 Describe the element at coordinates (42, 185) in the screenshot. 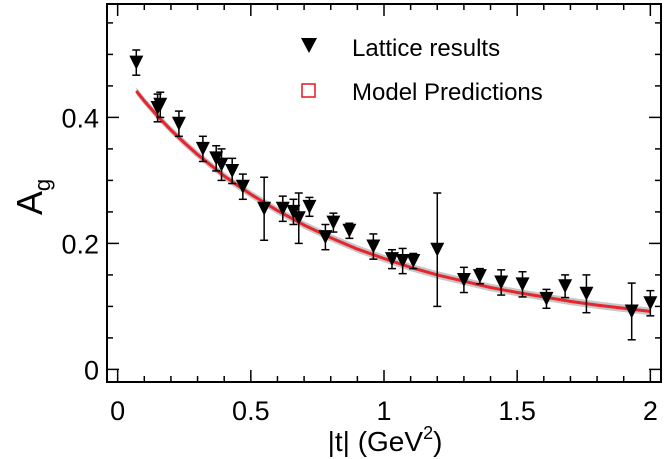

I see `y-axis-label-subscript: g` at that location.